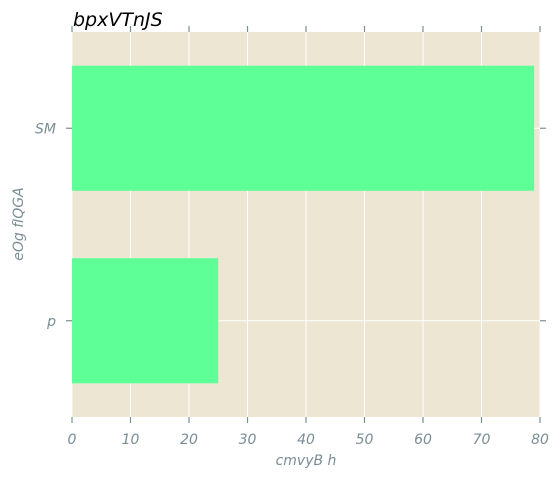  What do you see at coordinates (145, 321) in the screenshot?
I see `bar-p` at bounding box center [145, 321].